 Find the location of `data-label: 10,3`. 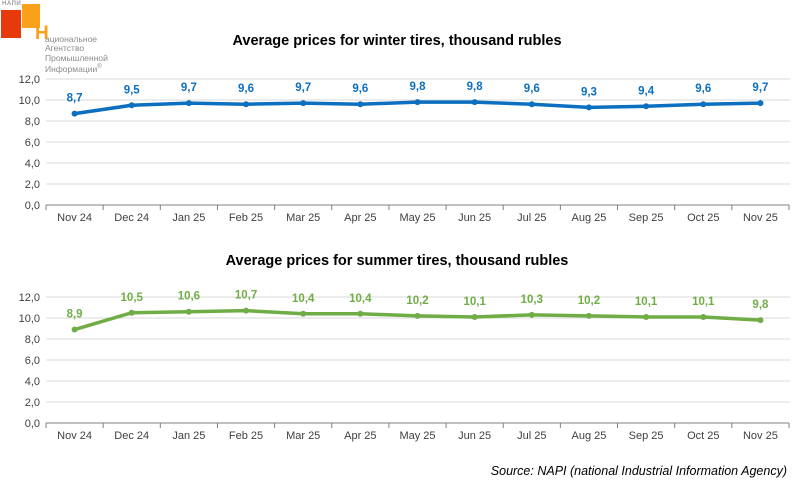

data-label: 10,3 is located at coordinates (532, 300).